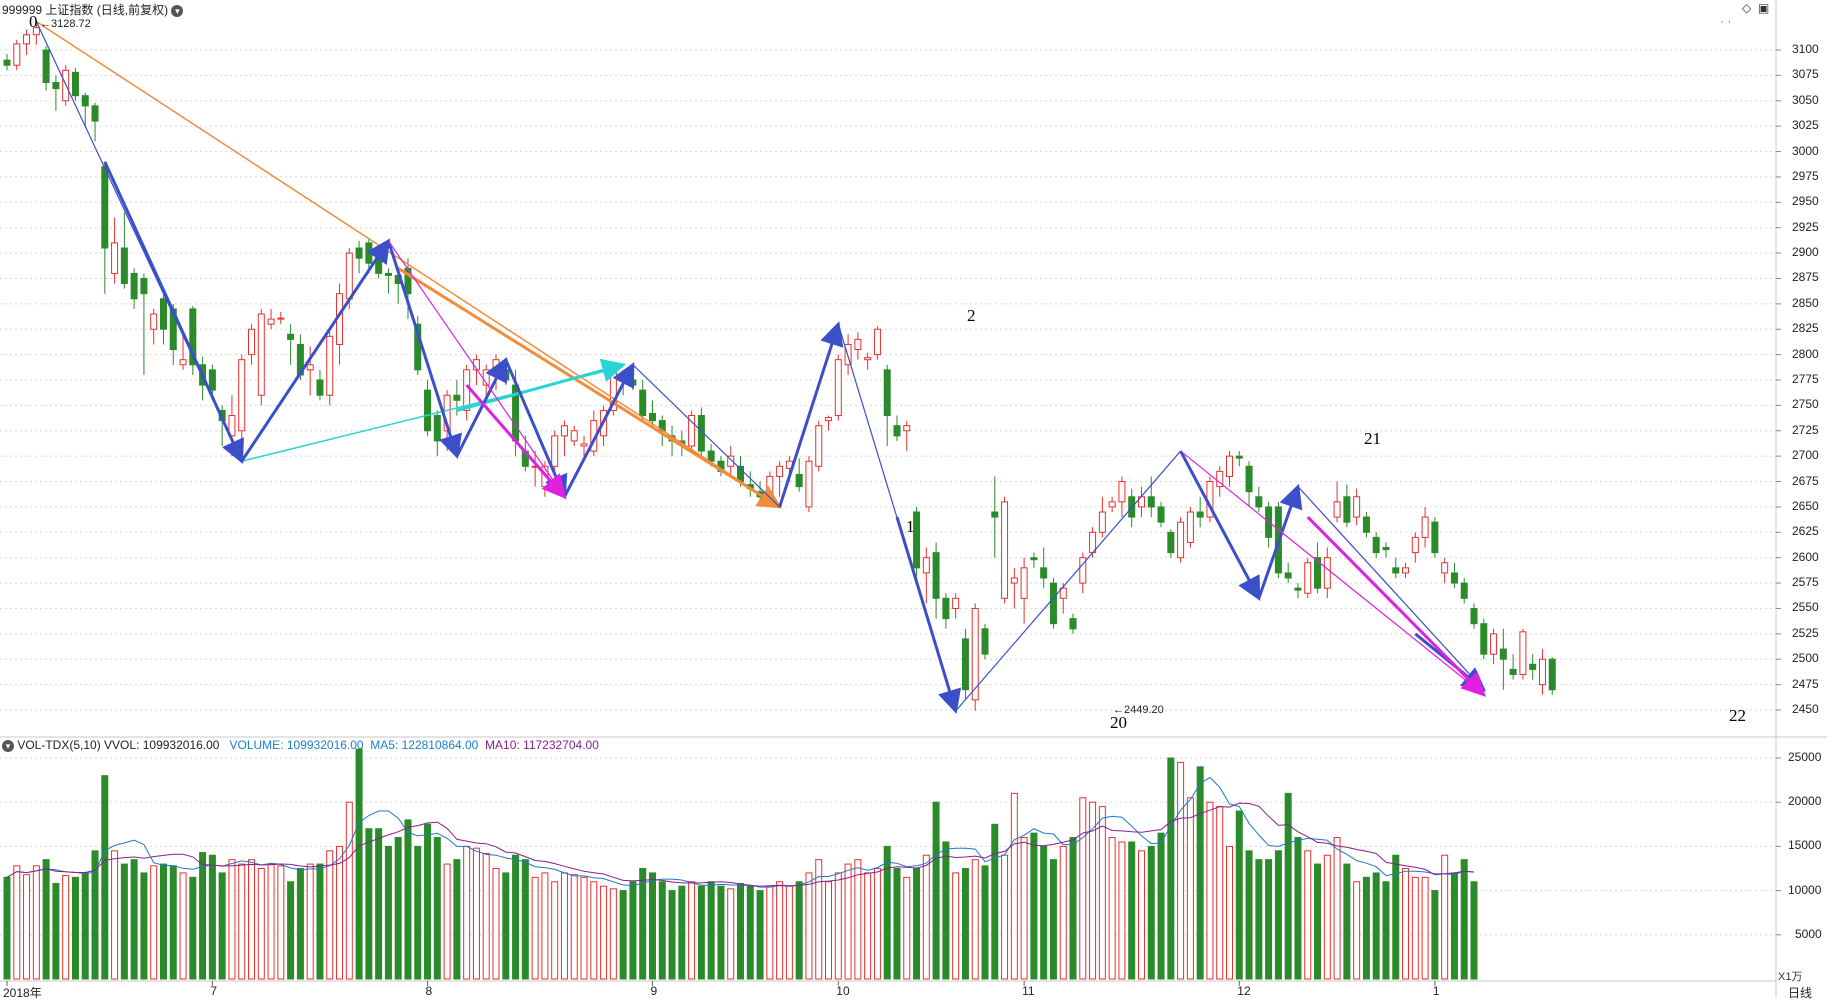  Describe the element at coordinates (1764, 8) in the screenshot. I see `window-restore-icon: ▣` at that location.